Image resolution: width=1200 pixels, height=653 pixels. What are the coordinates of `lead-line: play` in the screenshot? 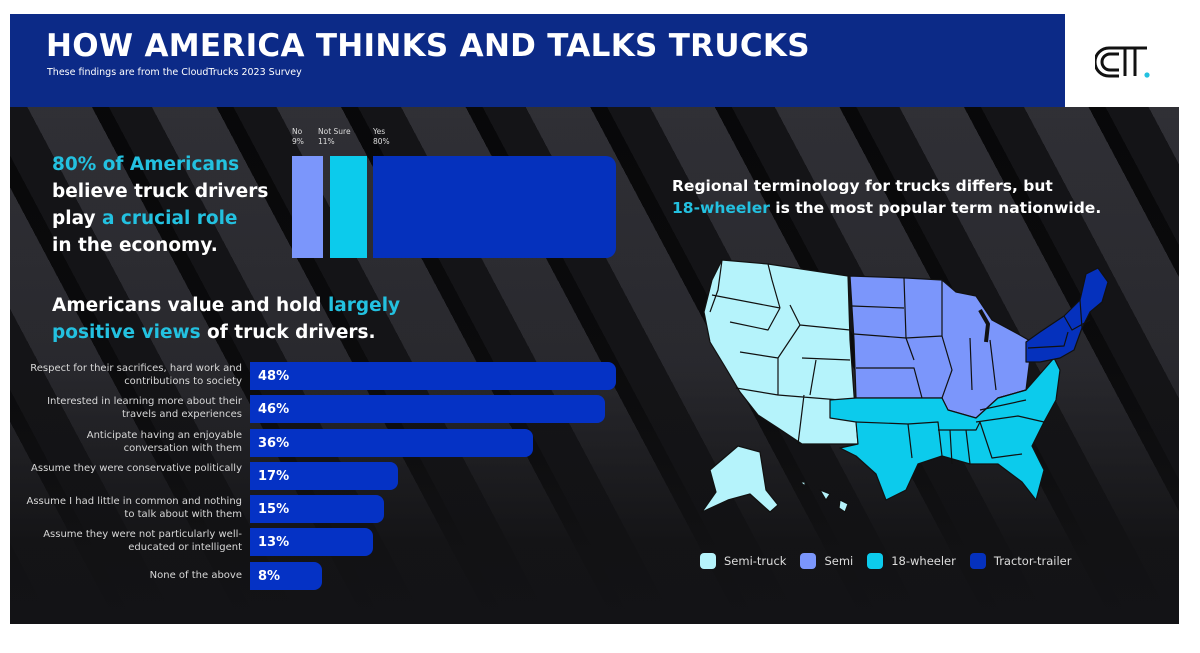 It's located at (77, 218).